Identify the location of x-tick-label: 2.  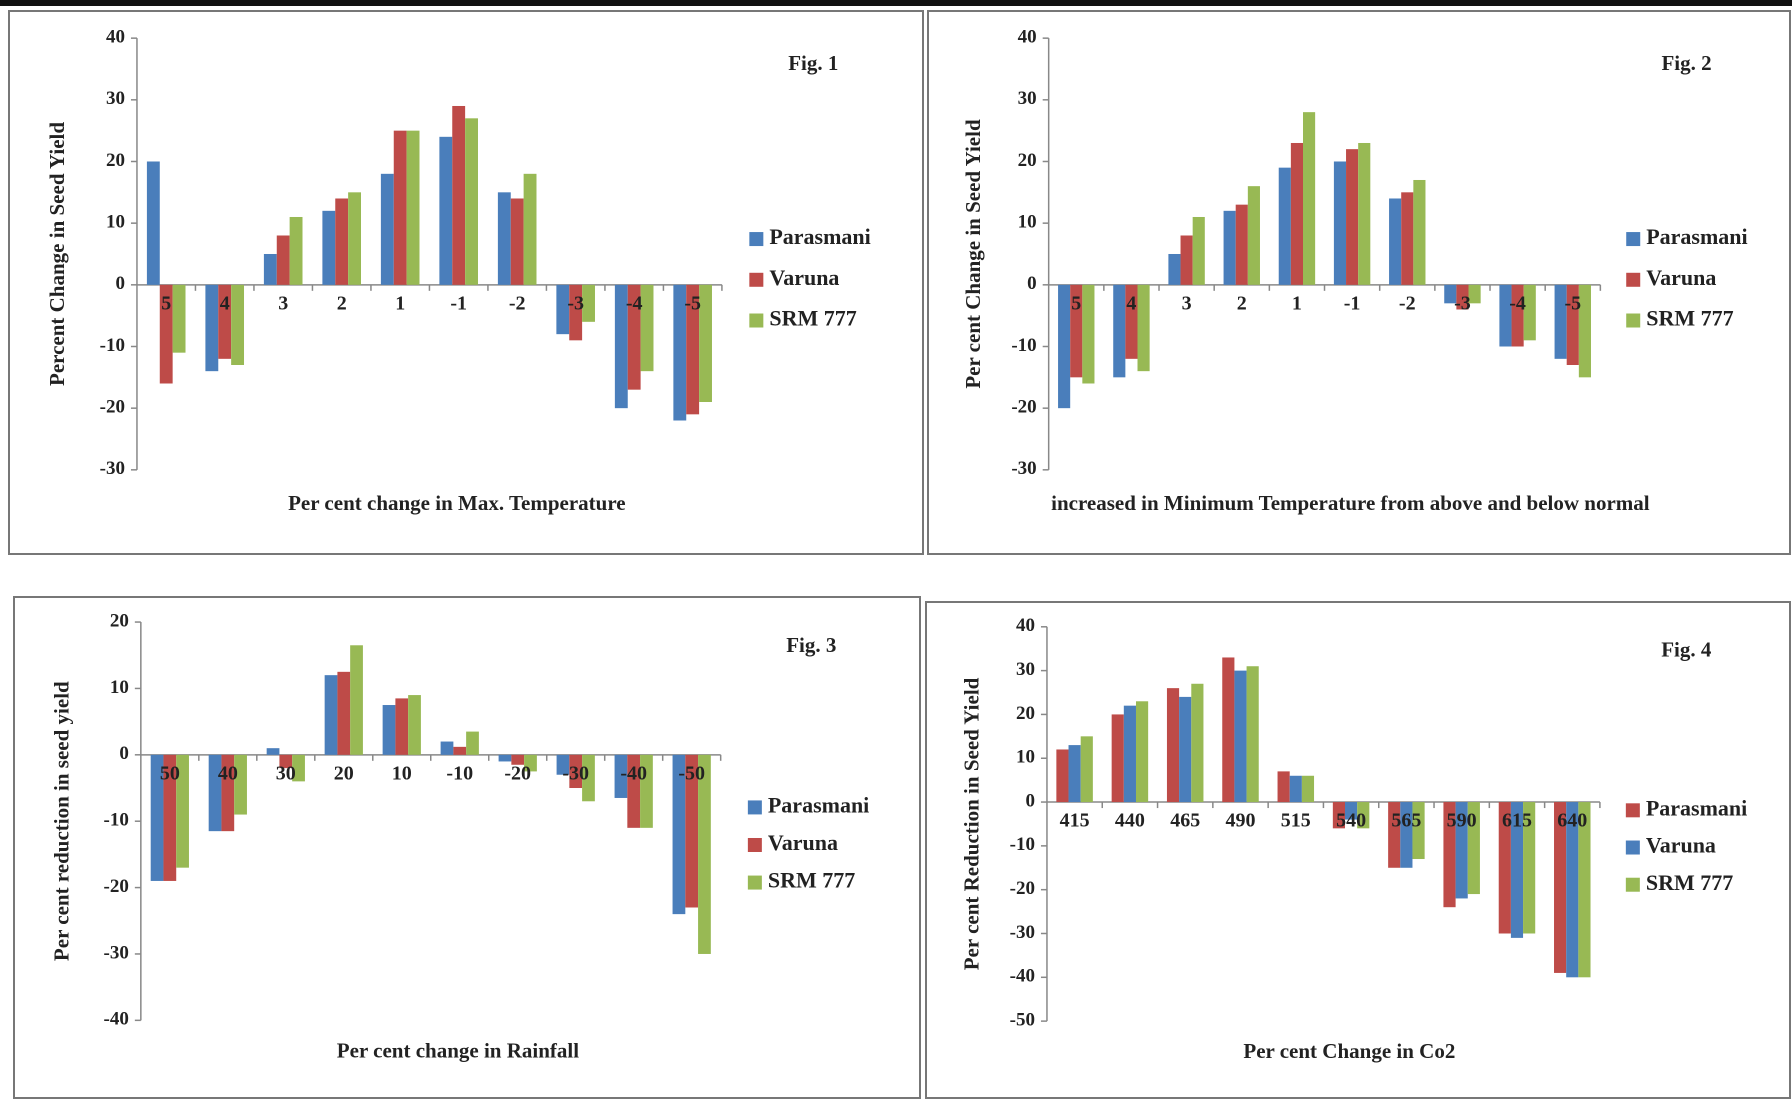
(342, 303).